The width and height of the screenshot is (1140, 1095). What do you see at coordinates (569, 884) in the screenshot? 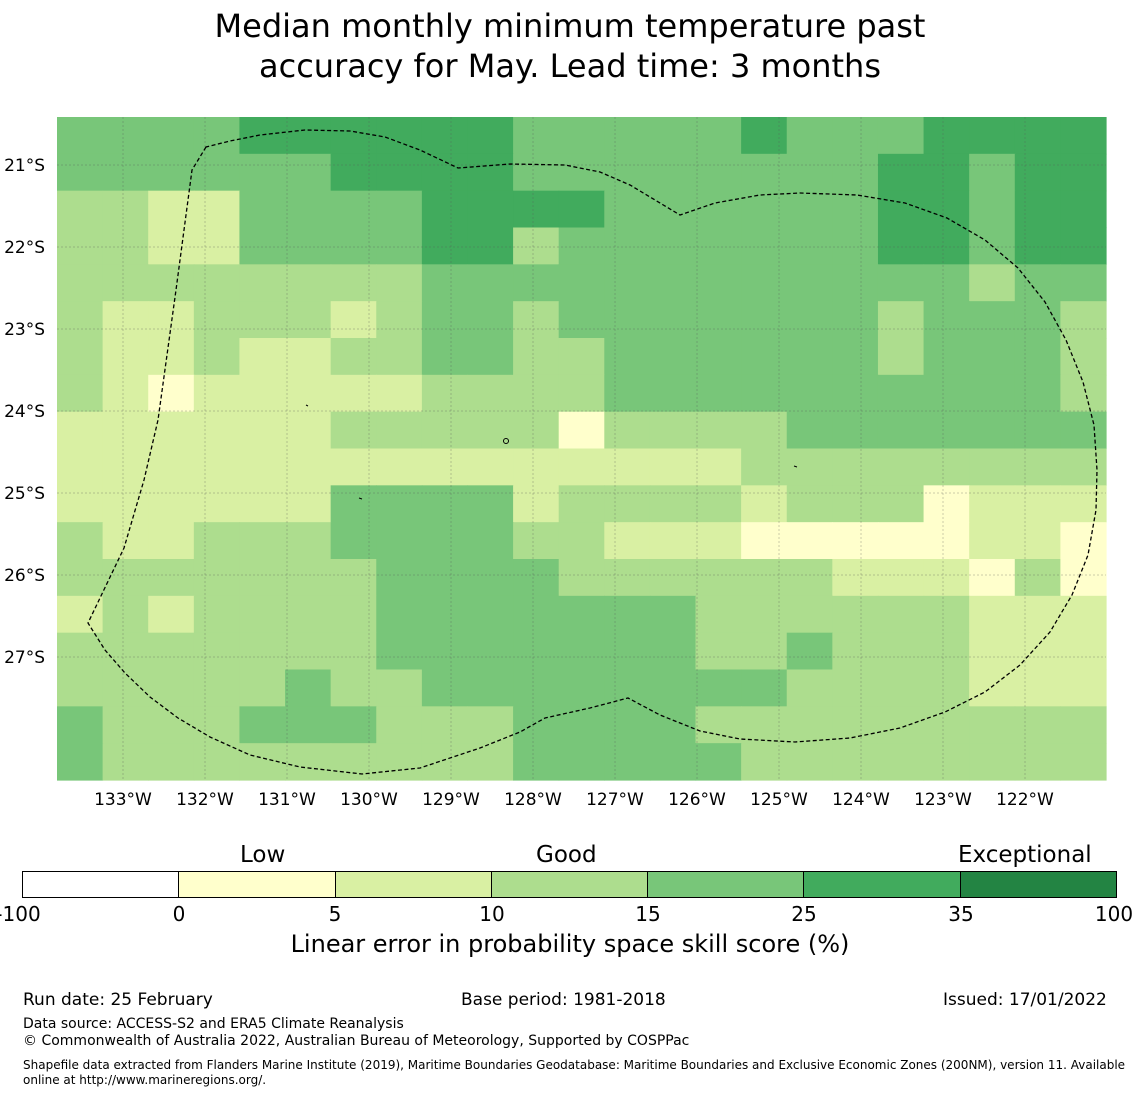
I see `colorbar-segment` at bounding box center [569, 884].